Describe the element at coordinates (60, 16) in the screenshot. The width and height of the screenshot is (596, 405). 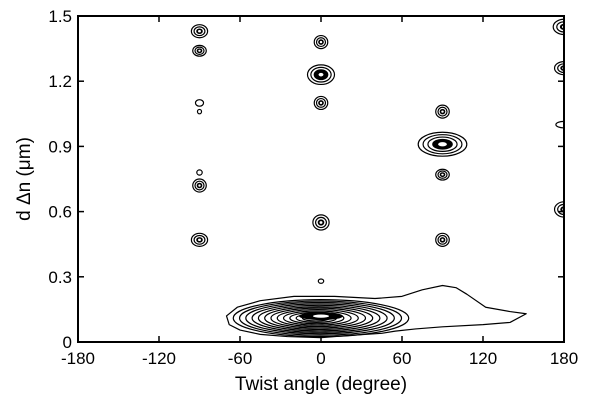
I see `y-tick-label: 1.5` at that location.